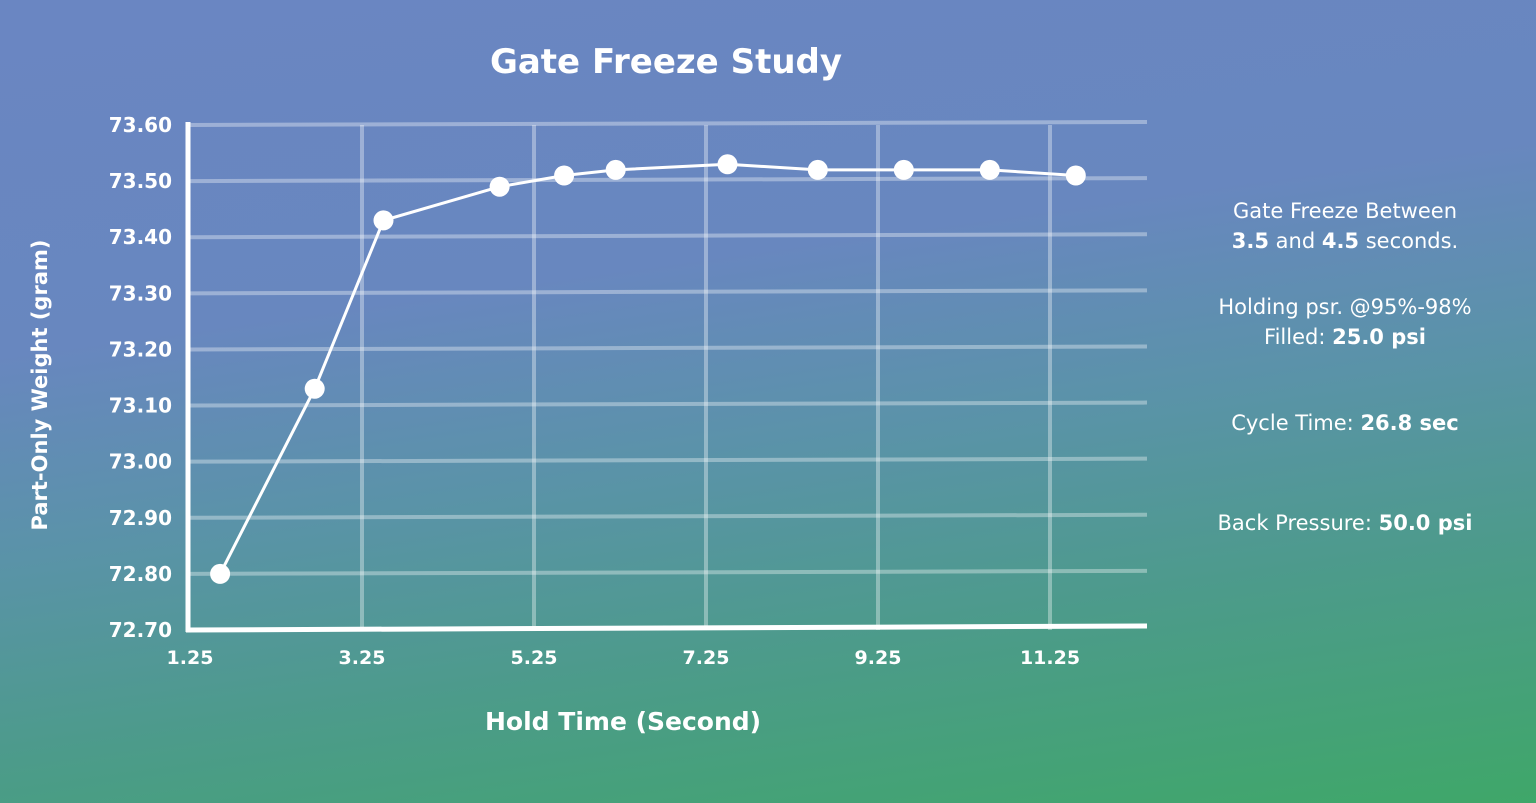 This screenshot has width=1536, height=803. I want to click on x-tick: 11.25, so click(1050, 658).